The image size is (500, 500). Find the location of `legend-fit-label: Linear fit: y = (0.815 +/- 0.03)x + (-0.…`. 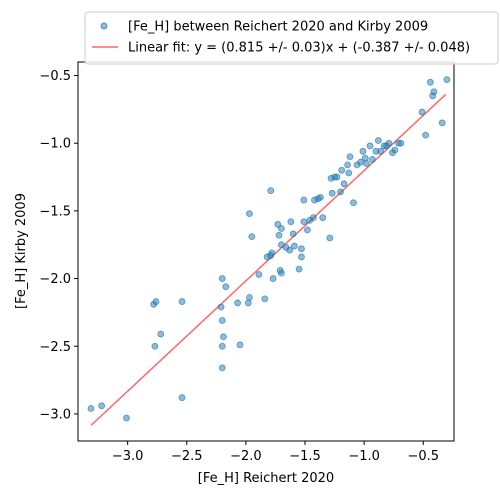

legend-fit-label: Linear fit: y = (0.815 +/- 0.03)x + (-0.… is located at coordinates (299, 48).